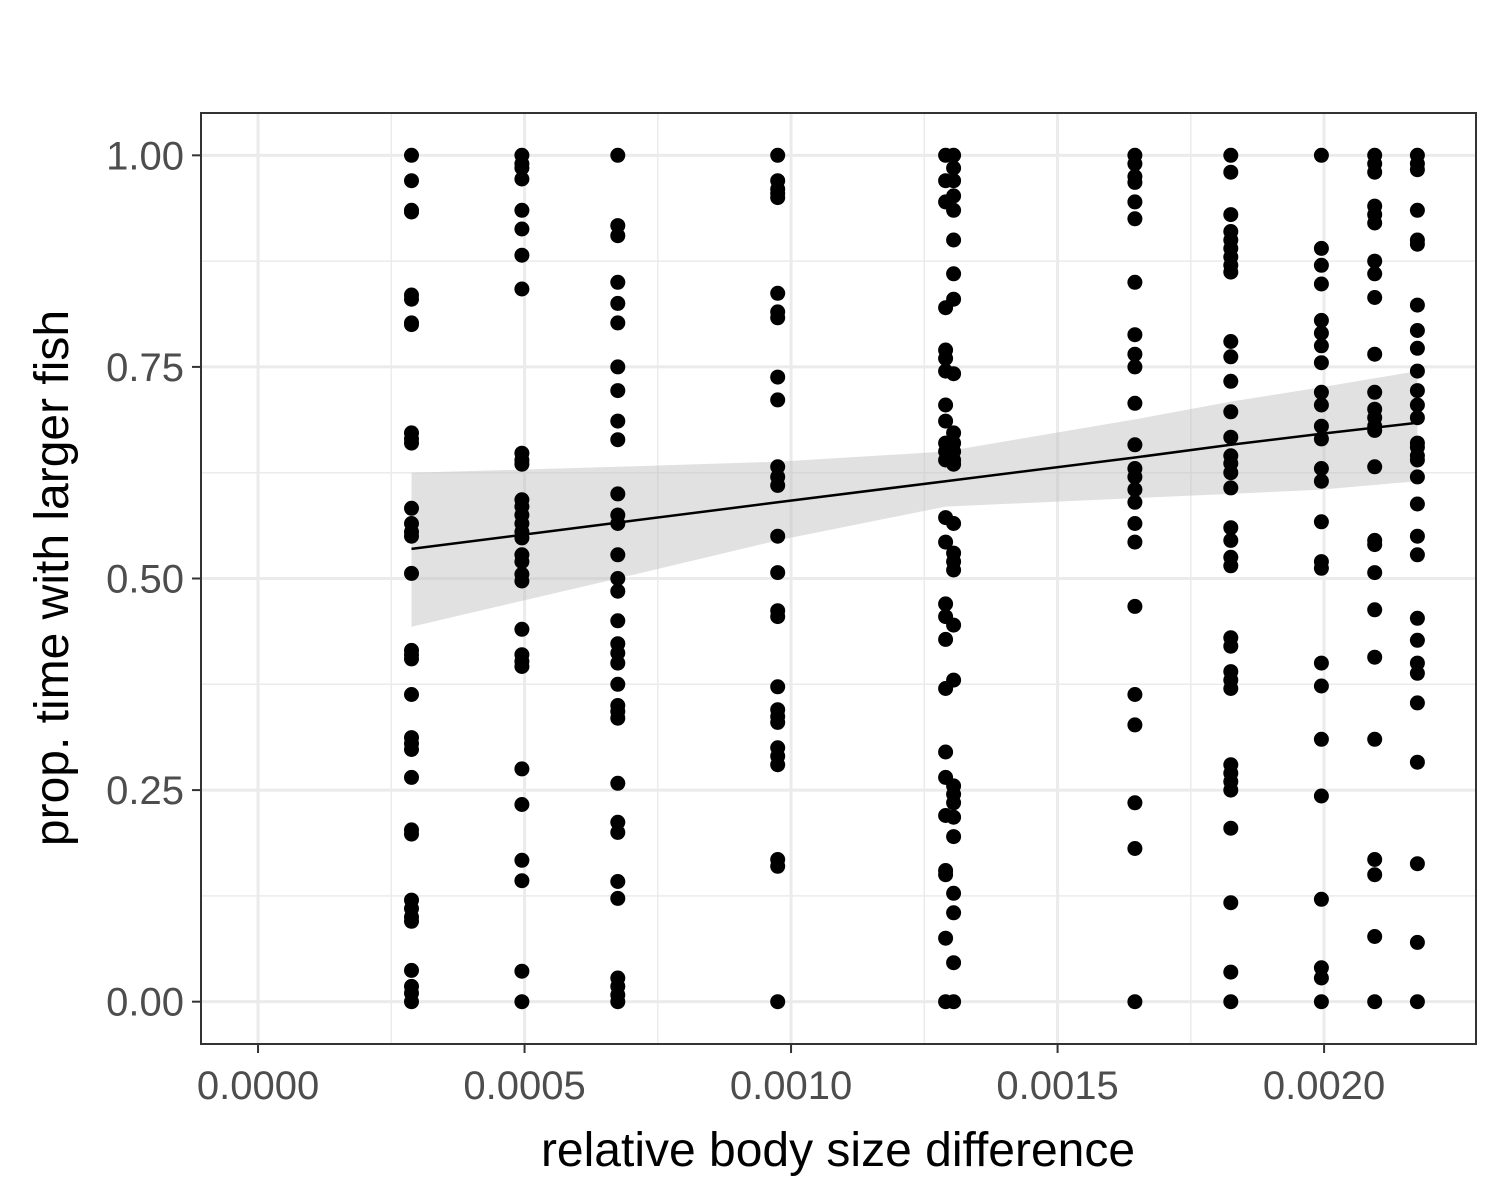 The width and height of the screenshot is (1500, 1200). What do you see at coordinates (145, 368) in the screenshot?
I see `y-tick-label: 0.75` at bounding box center [145, 368].